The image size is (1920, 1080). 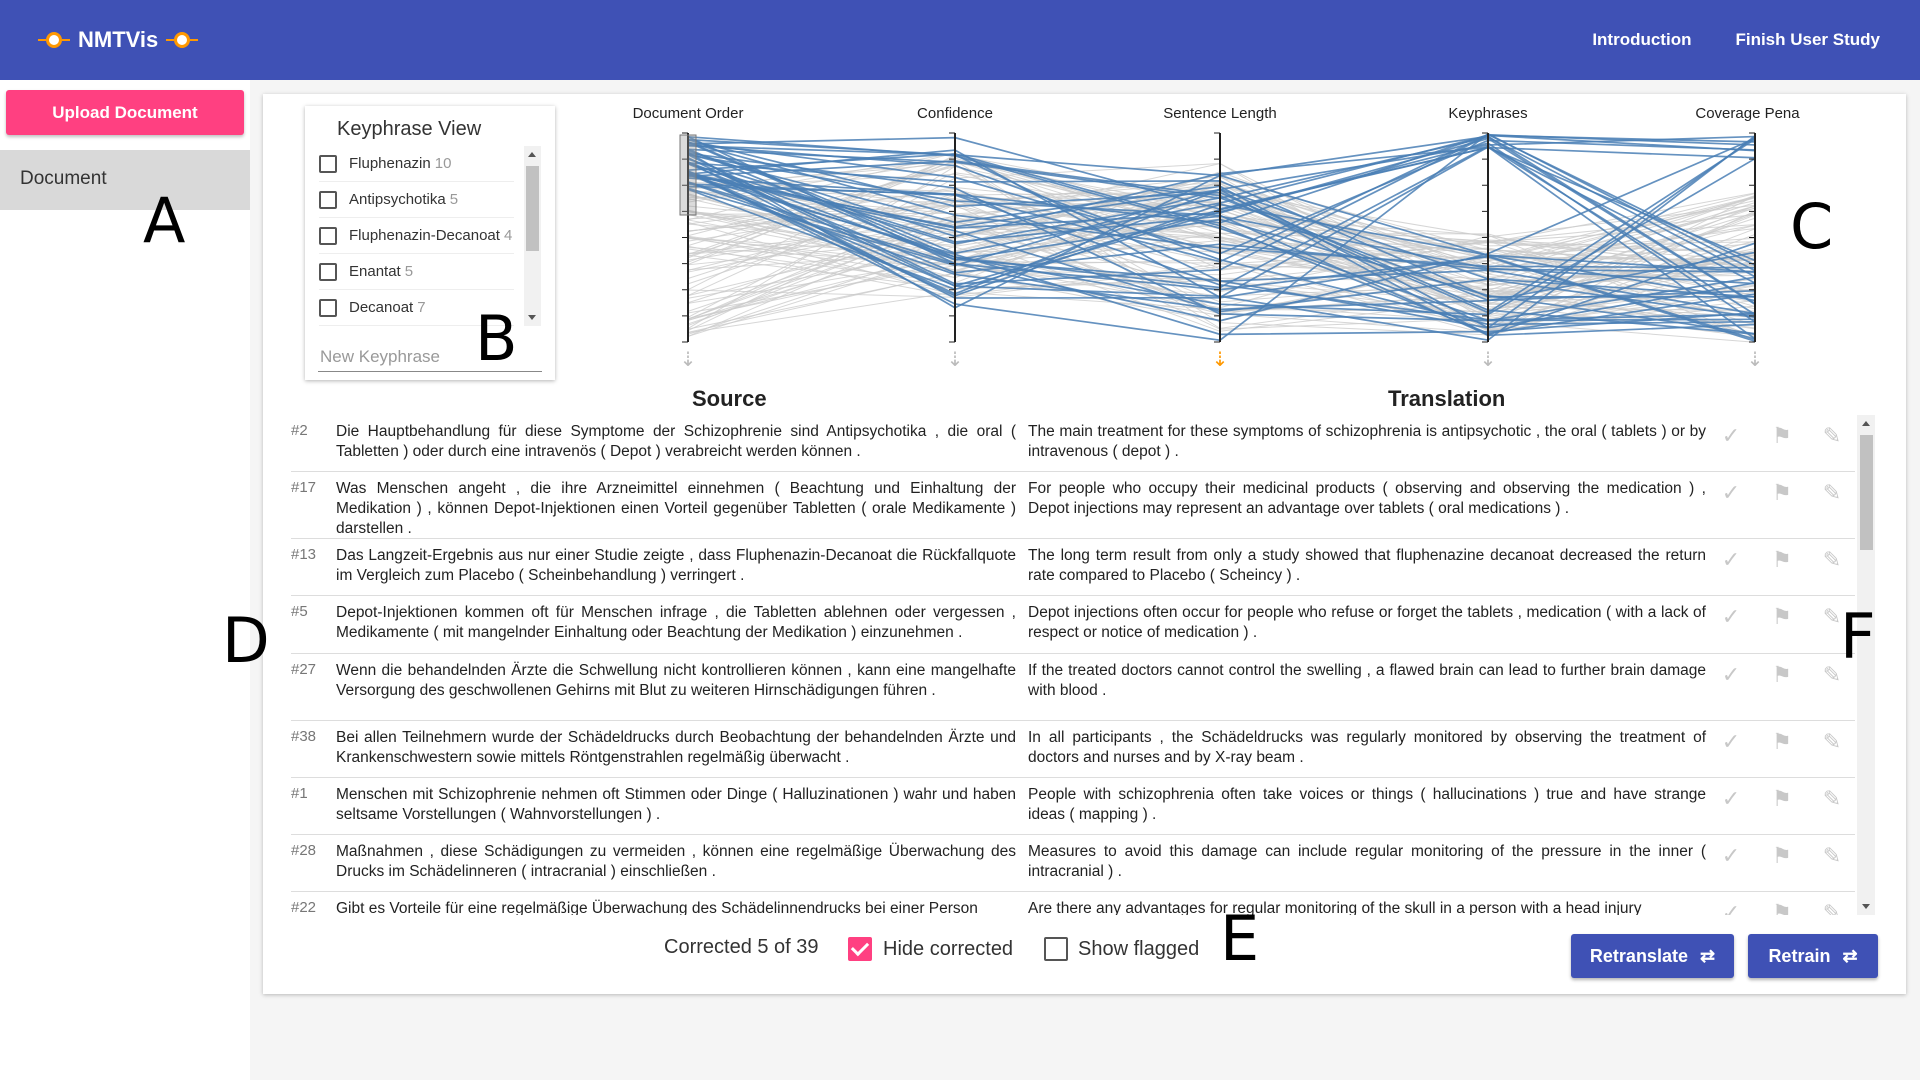 What do you see at coordinates (688, 238) in the screenshot?
I see `axis: Document Order ⇣` at bounding box center [688, 238].